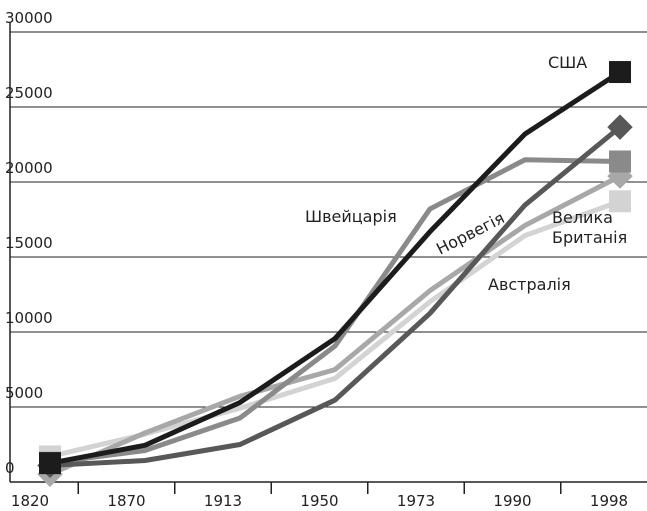 This screenshot has width=647, height=511. Describe the element at coordinates (351, 216) in the screenshot. I see `series-label: Швейцарія` at that location.